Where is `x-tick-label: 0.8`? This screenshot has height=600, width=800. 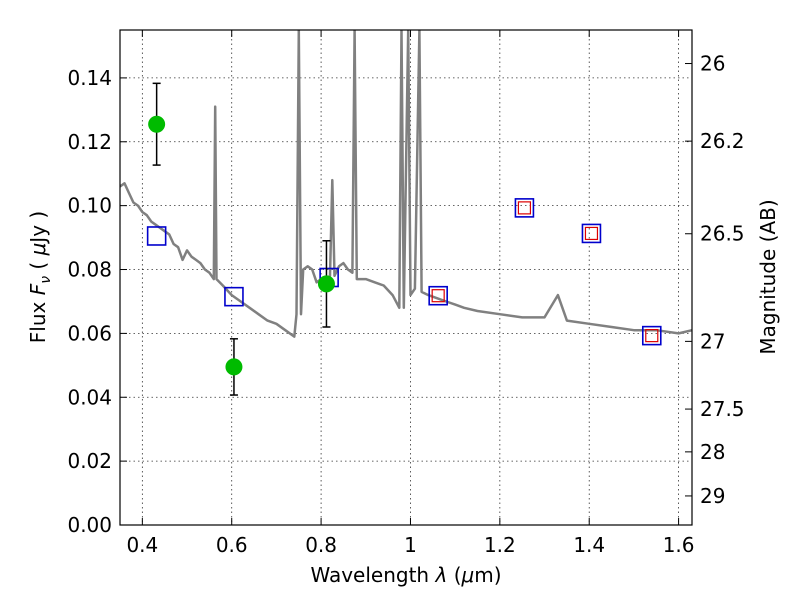 x-tick-label: 0.8 is located at coordinates (321, 545).